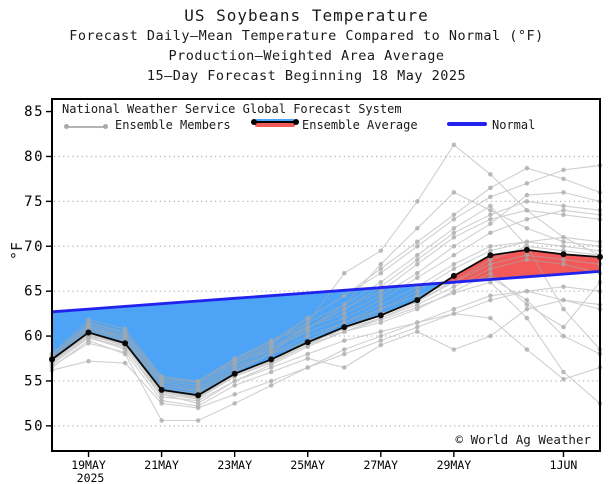 The width and height of the screenshot is (613, 484). I want to click on legend-normal-label: Normal, so click(514, 125).